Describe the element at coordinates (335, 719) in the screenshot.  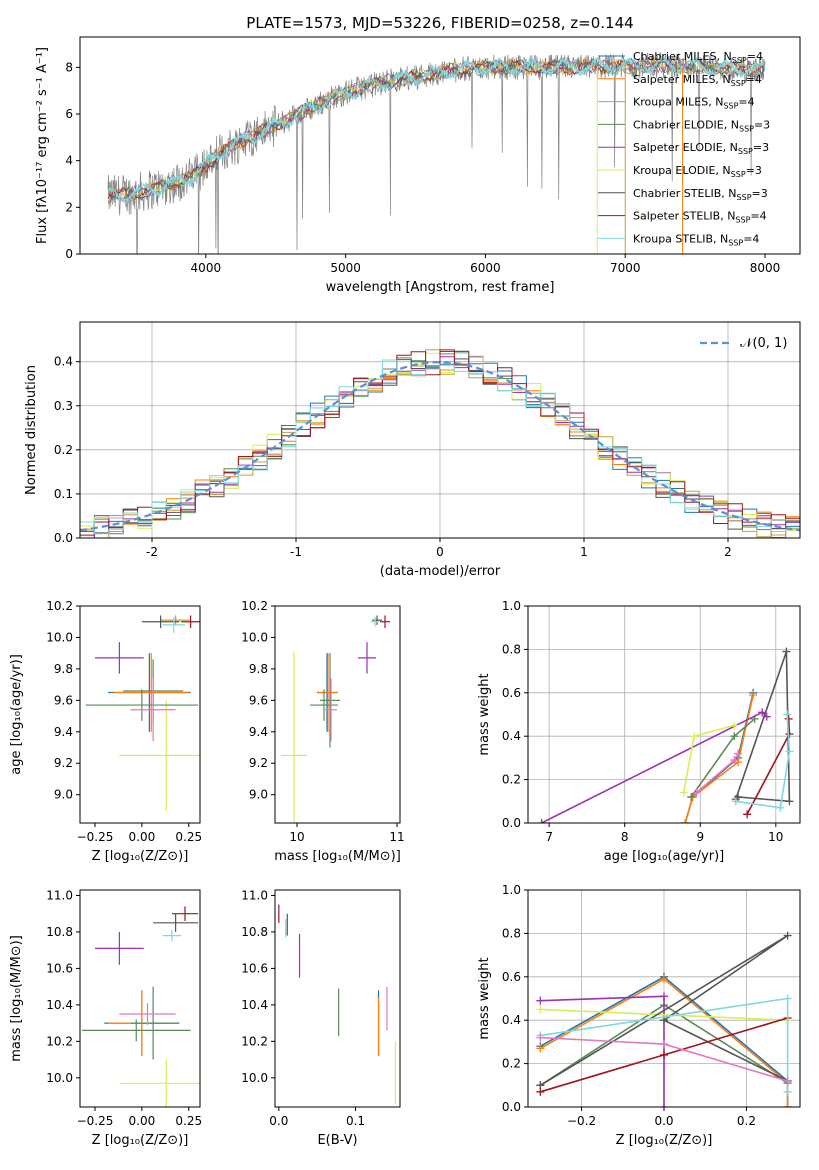
I see `mass_vs_age-marks` at that location.